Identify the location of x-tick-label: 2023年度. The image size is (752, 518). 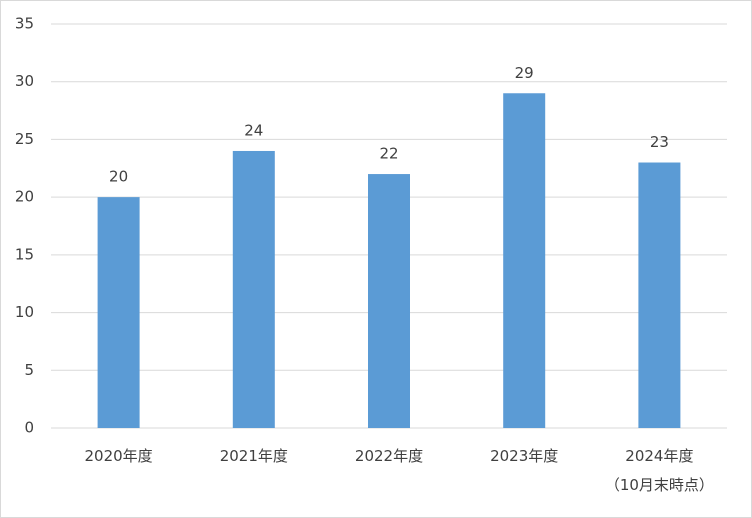
(524, 456).